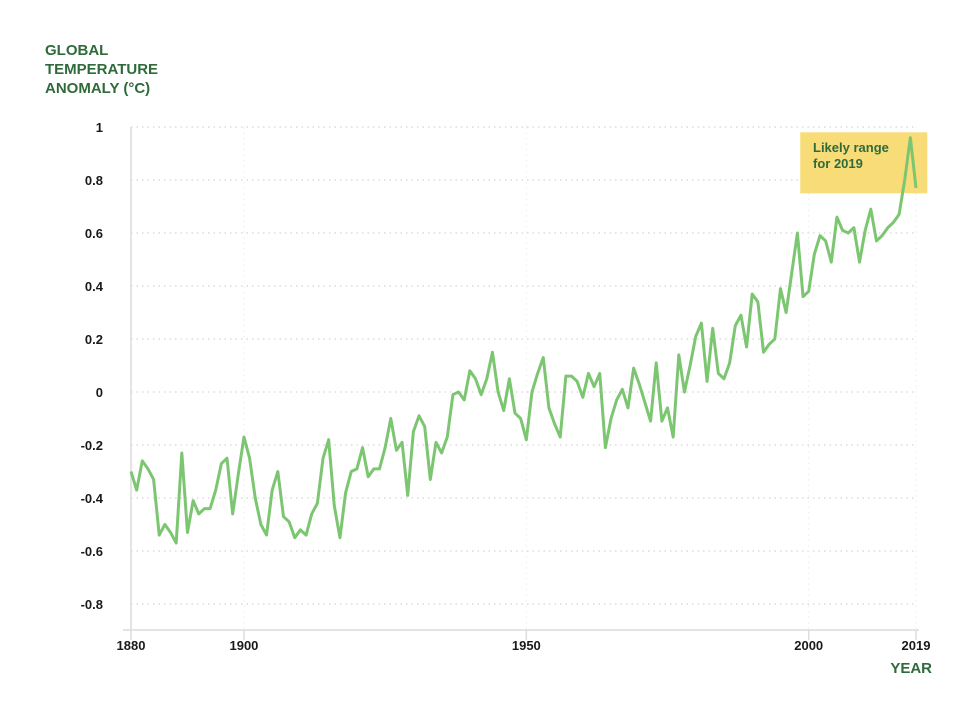 Image resolution: width=980 pixels, height=713 pixels. Describe the element at coordinates (94, 339) in the screenshot. I see `y-tick-label: 0.2` at that location.